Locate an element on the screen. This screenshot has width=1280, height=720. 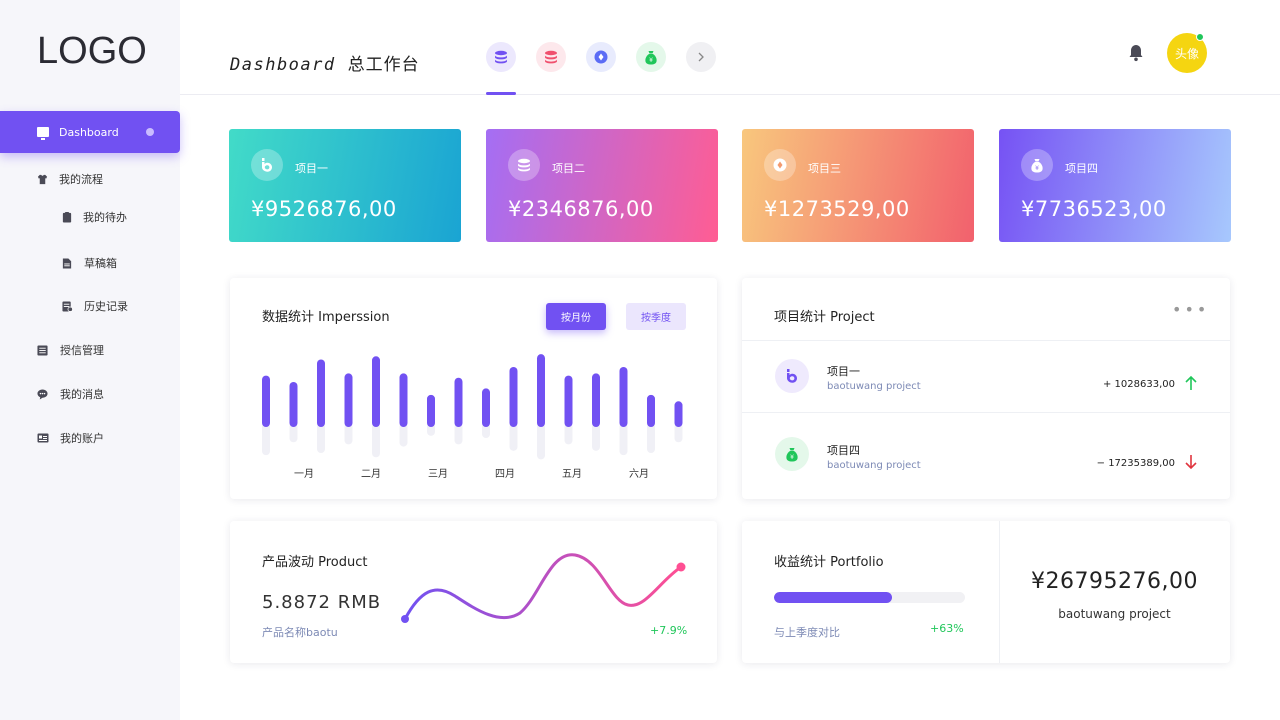
product-wave-line is located at coordinates (543, 588).